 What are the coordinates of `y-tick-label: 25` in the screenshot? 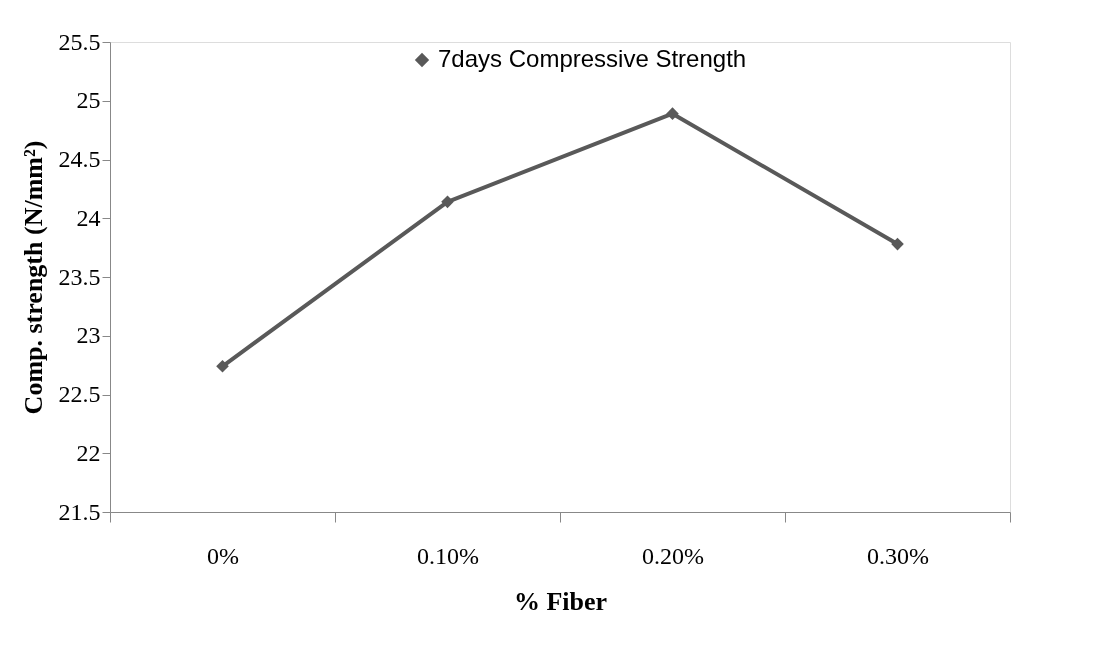 It's located at (88, 100).